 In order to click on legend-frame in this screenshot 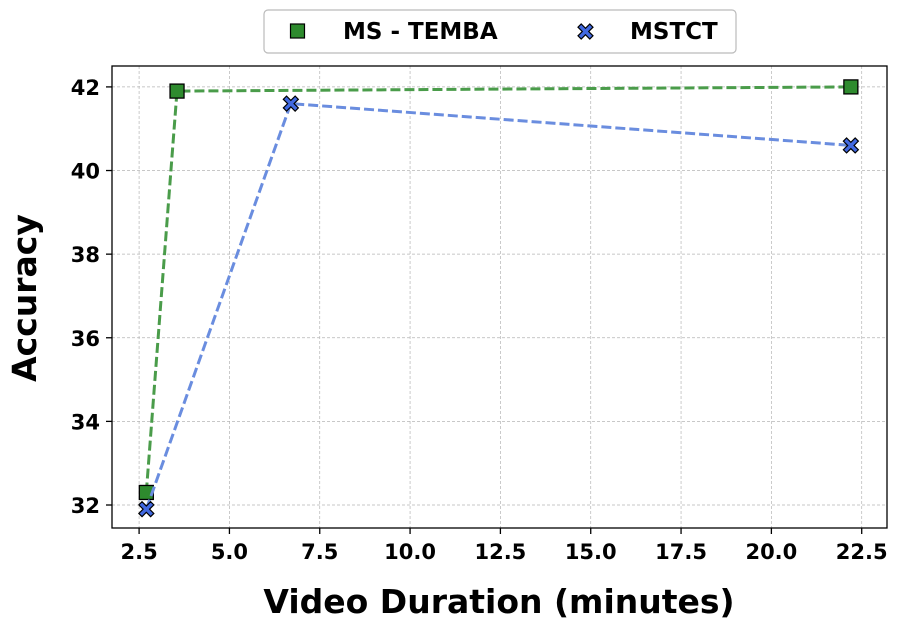, I will do `click(500, 31)`.